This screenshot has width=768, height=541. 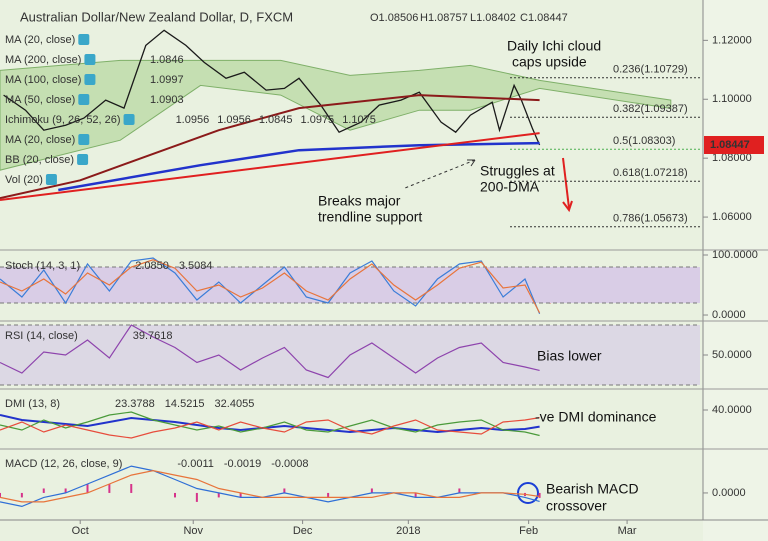 What do you see at coordinates (732, 410) in the screenshot?
I see `y-tick-label: 40.0000` at bounding box center [732, 410].